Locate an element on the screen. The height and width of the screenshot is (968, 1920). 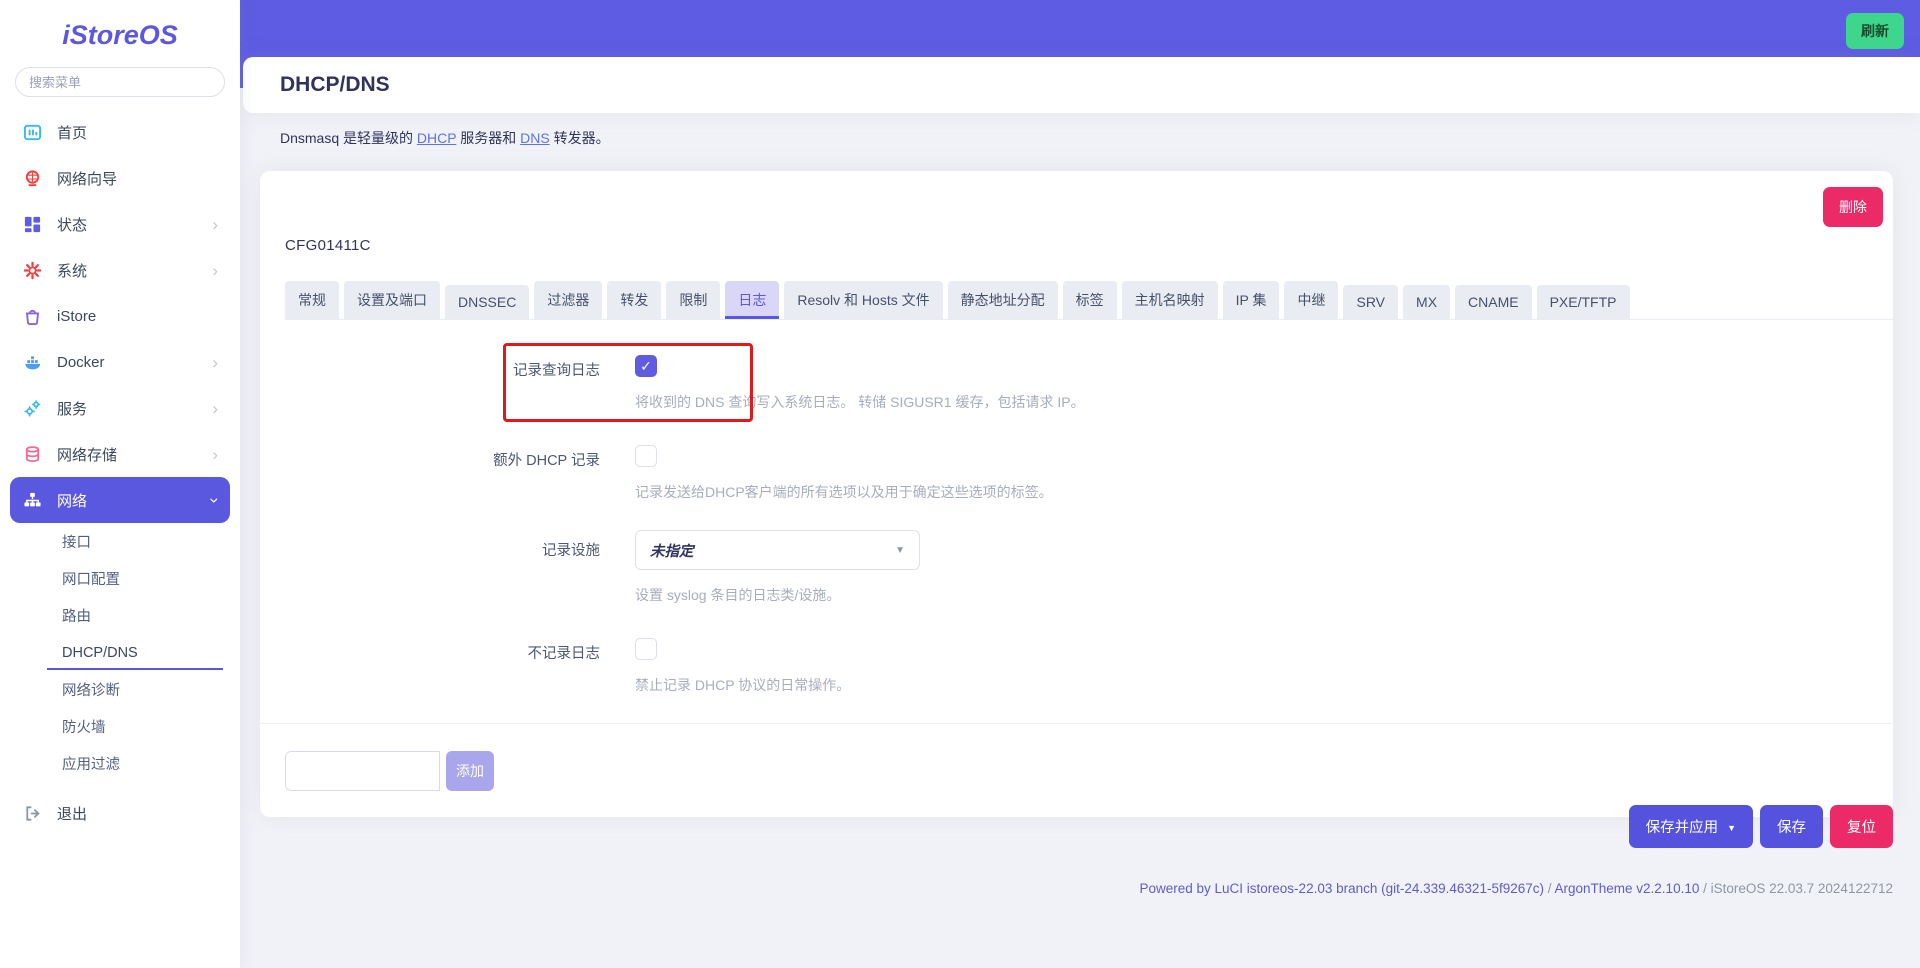
sidebar-item-label: 网络存储 is located at coordinates (87, 455).